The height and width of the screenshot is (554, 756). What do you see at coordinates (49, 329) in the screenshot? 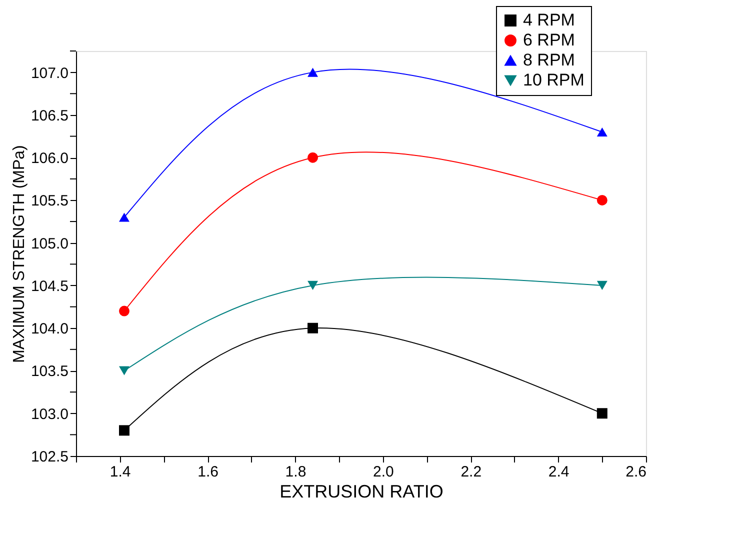
I see `y-tick-label: 104.0` at bounding box center [49, 329].